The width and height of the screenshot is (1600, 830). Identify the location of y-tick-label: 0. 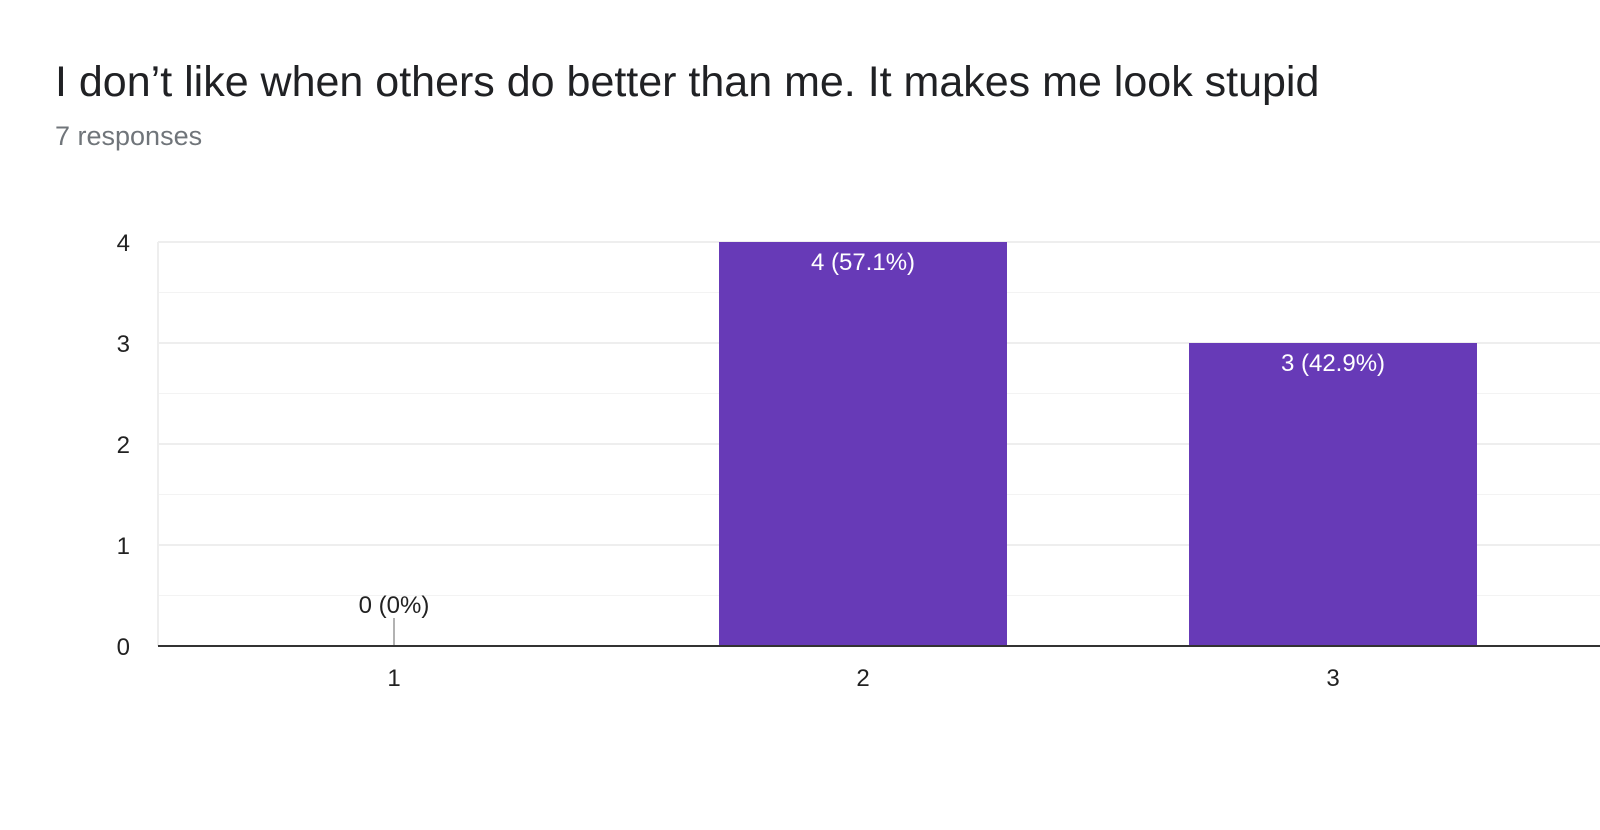
(123, 647).